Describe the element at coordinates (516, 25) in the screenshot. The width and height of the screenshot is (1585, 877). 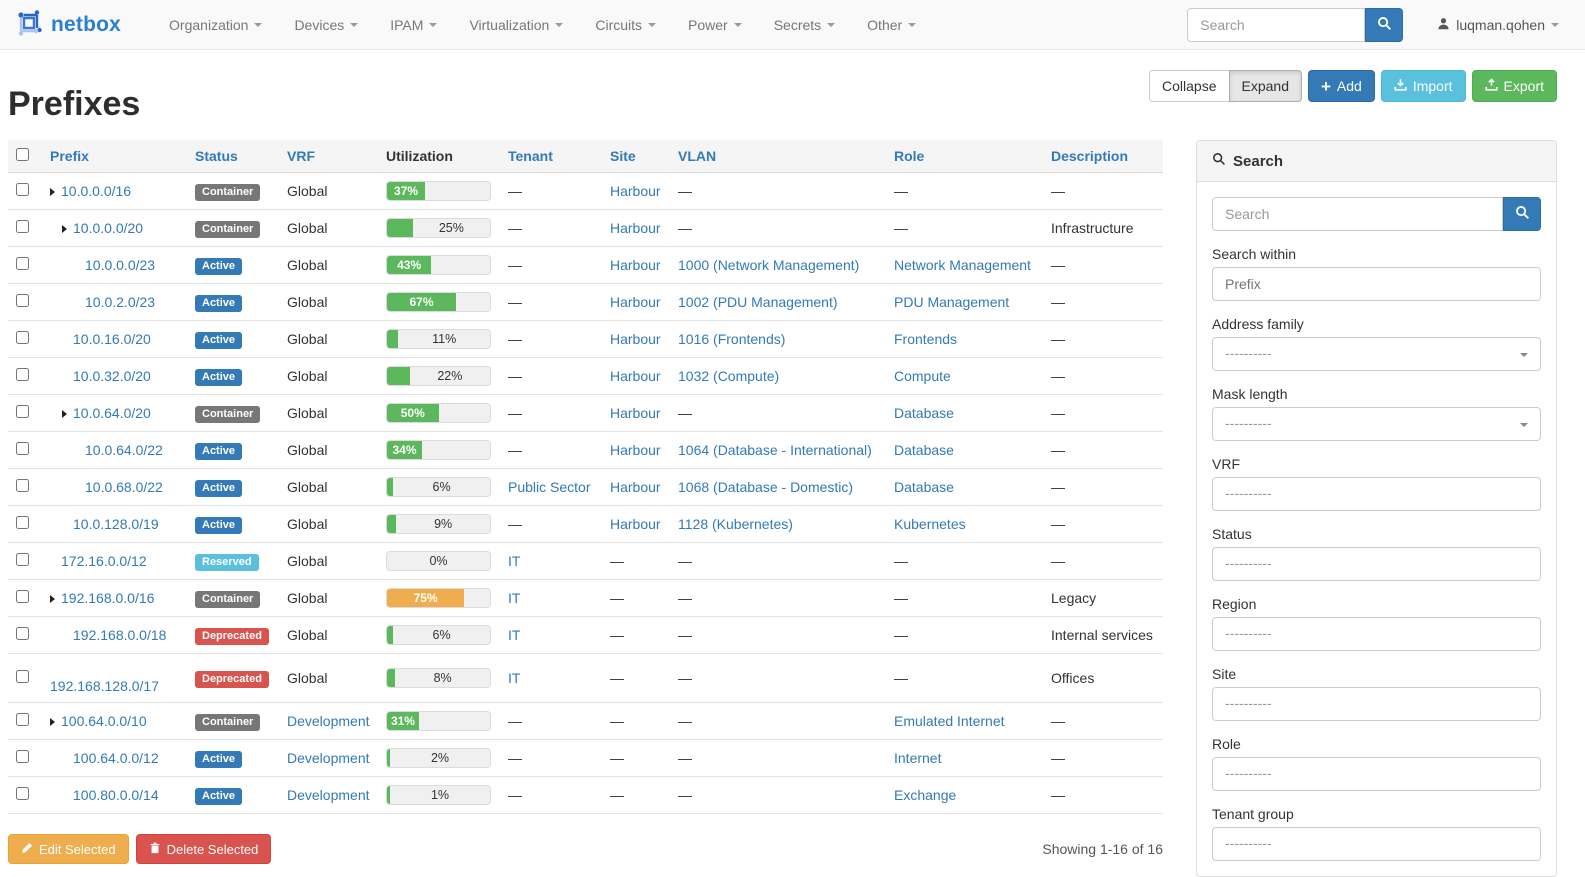
I see `nav-item-virtualization: Virtualization` at that location.